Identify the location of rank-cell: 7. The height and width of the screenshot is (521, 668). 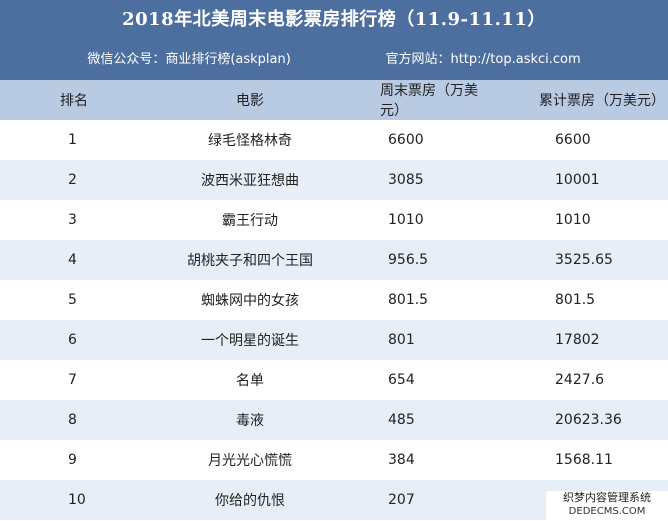
(65, 380).